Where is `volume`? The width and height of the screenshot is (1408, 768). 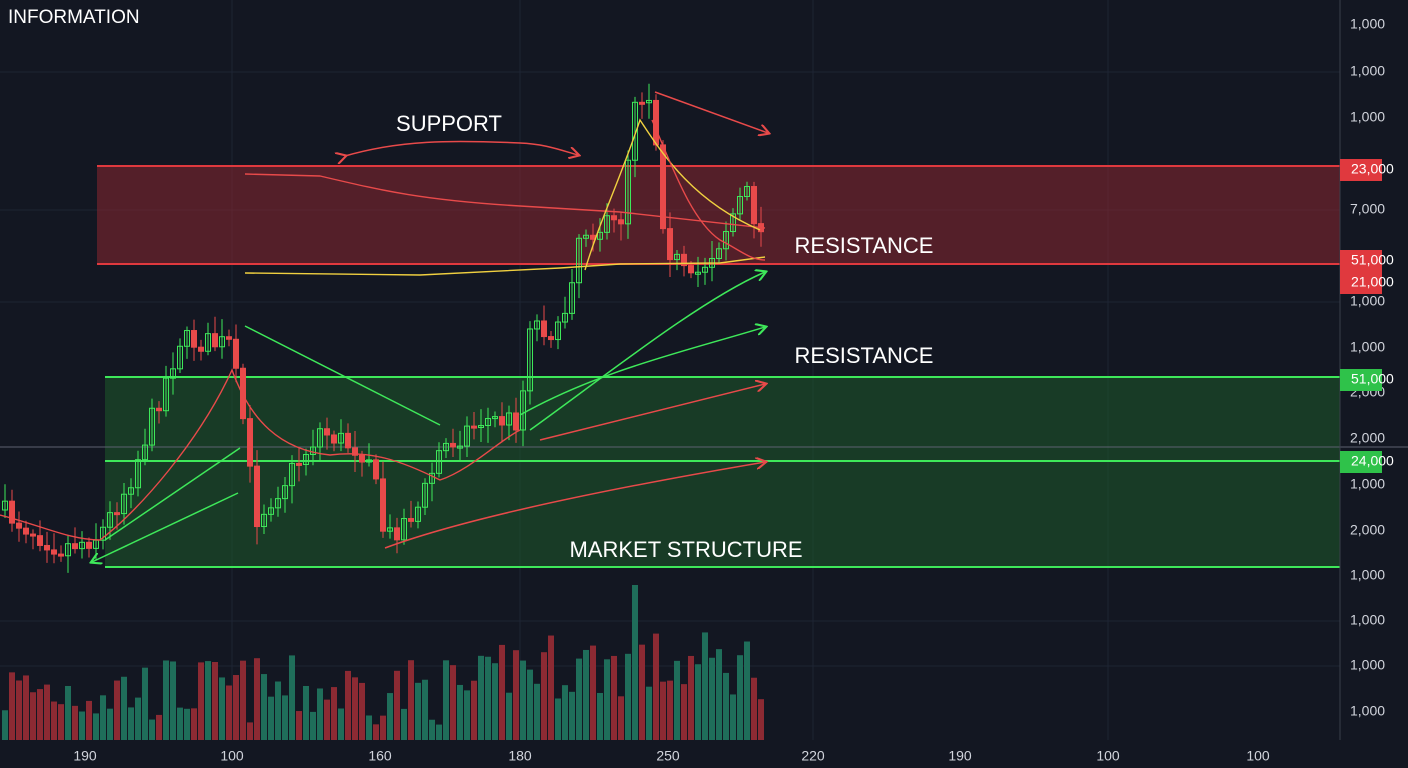
volume is located at coordinates (383, 662).